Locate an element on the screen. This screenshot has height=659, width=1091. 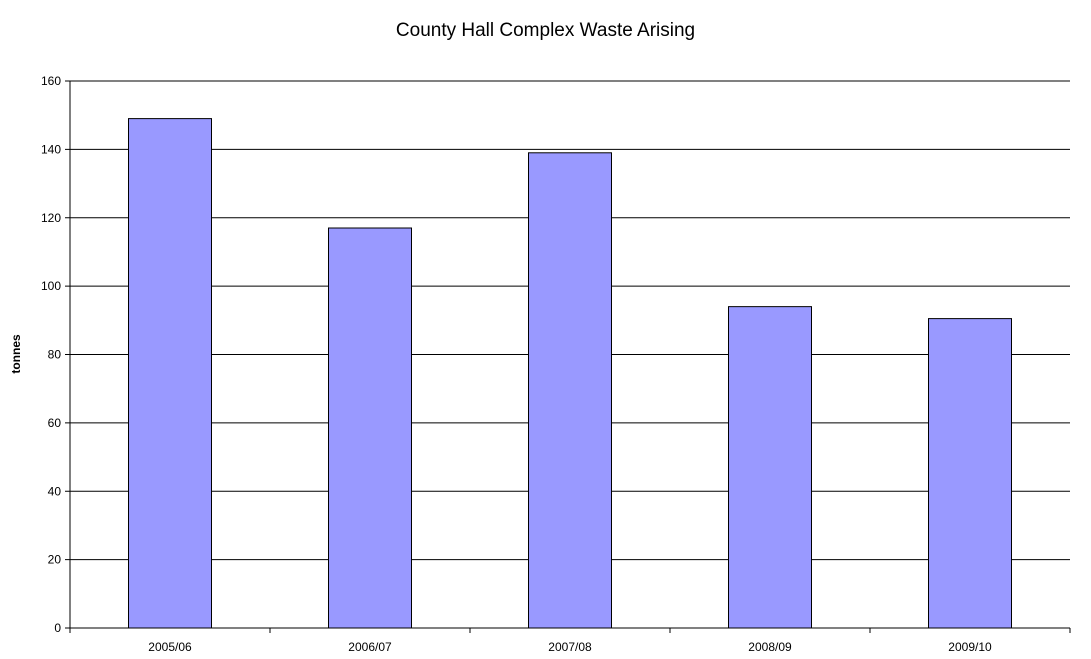
y-tick-label: 120 is located at coordinates (51, 218).